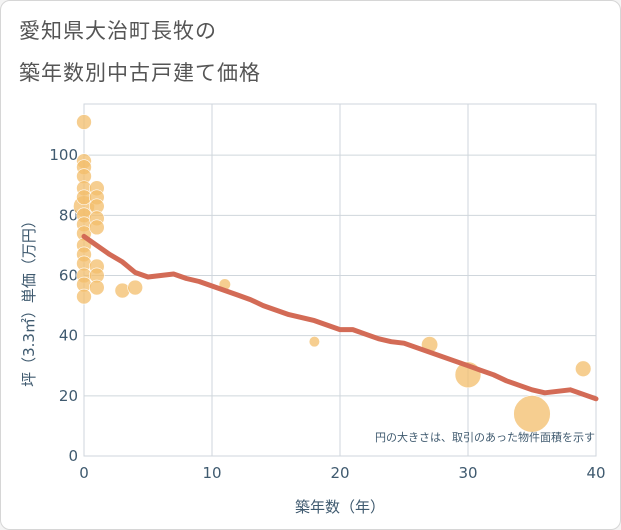 The width and height of the screenshot is (621, 530). What do you see at coordinates (68, 275) in the screenshot?
I see `y-tick-label: 60` at bounding box center [68, 275].